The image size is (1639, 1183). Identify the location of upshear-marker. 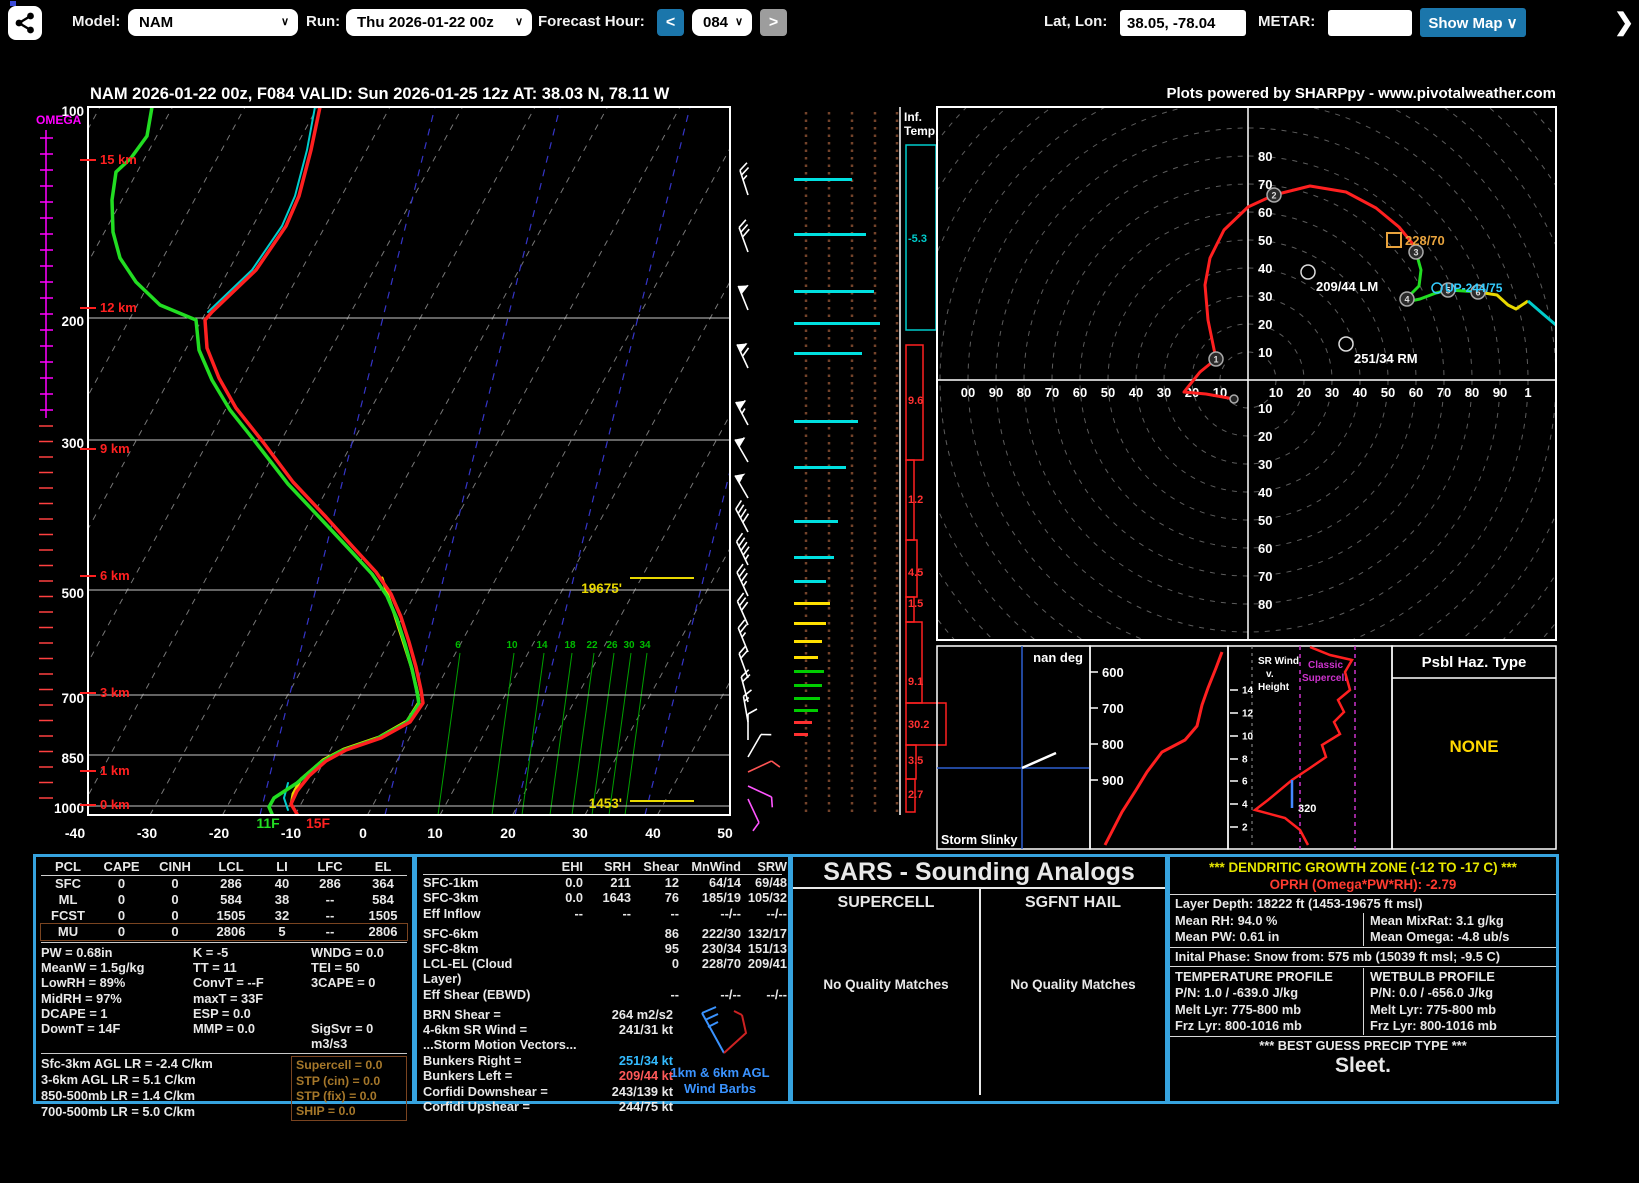
(1437, 288).